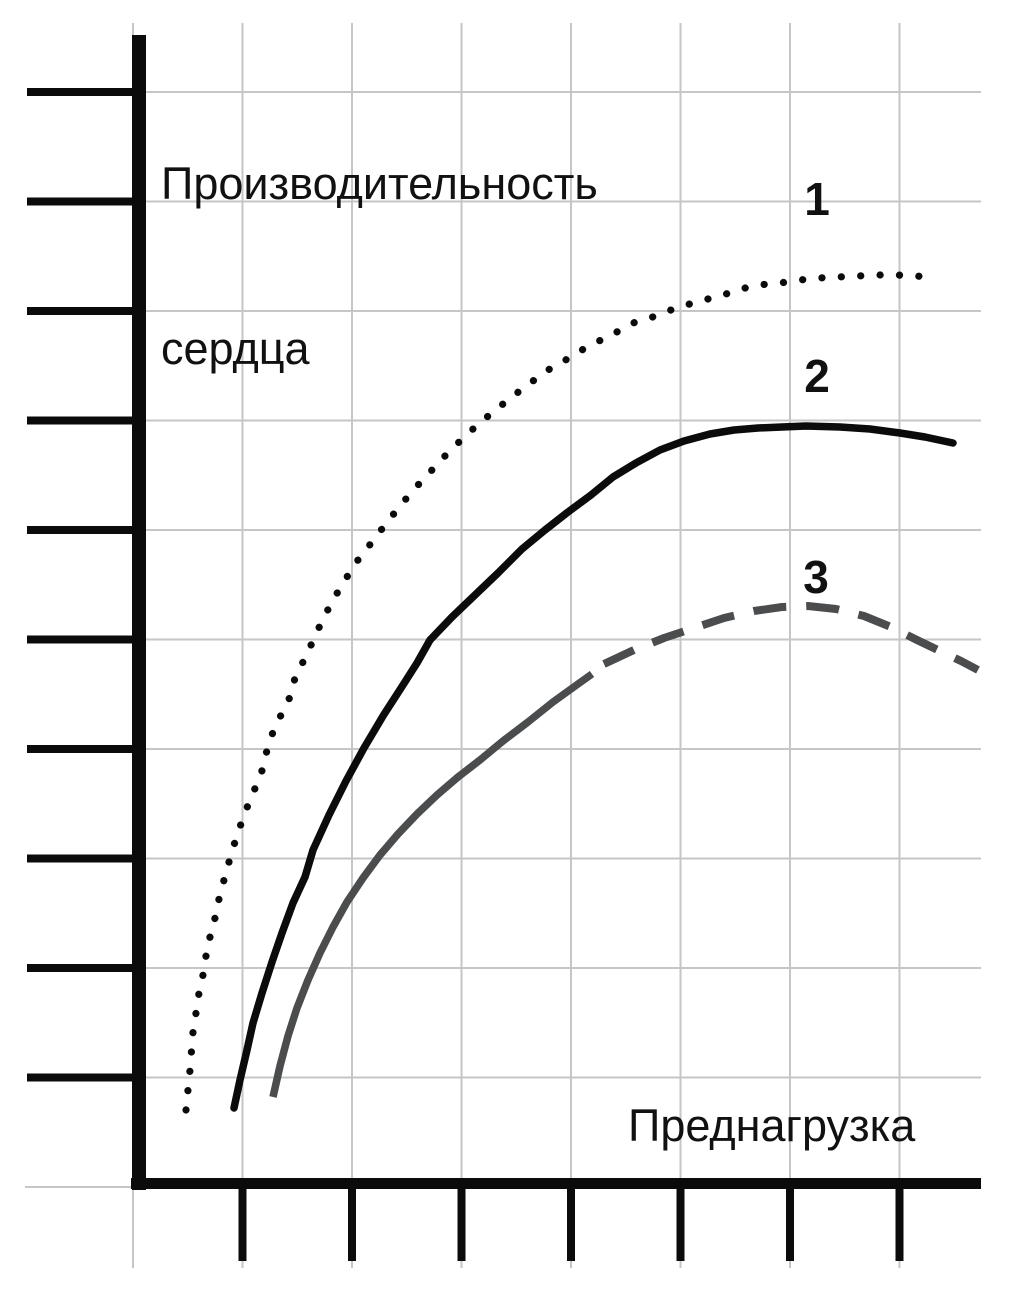 This screenshot has height=1291, width=1011. Describe the element at coordinates (791, 638) in the screenshot. I see `curve-3-dashed-part` at that location.